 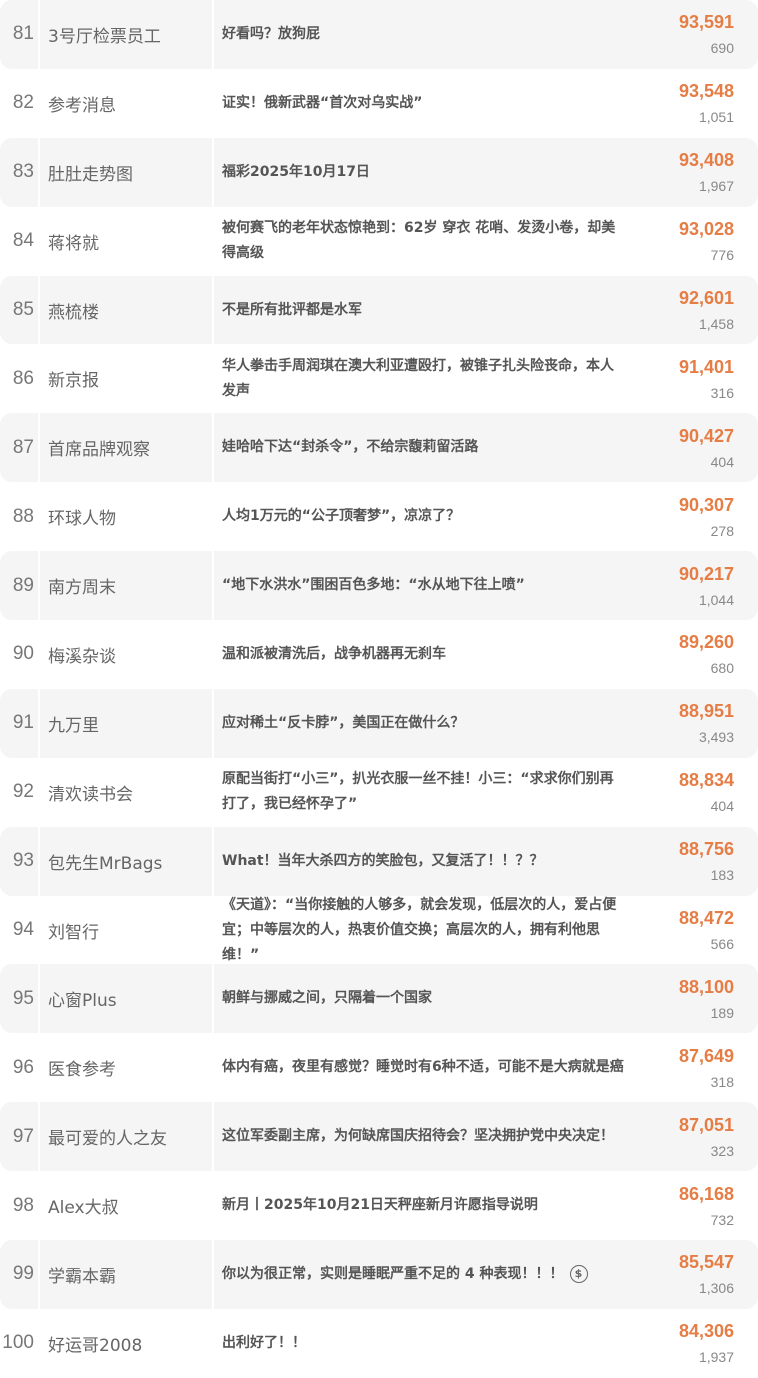 I want to click on article-title: “地下水洪水”围困百色多地：“水从地下往上喷”, so click(x=373, y=585).